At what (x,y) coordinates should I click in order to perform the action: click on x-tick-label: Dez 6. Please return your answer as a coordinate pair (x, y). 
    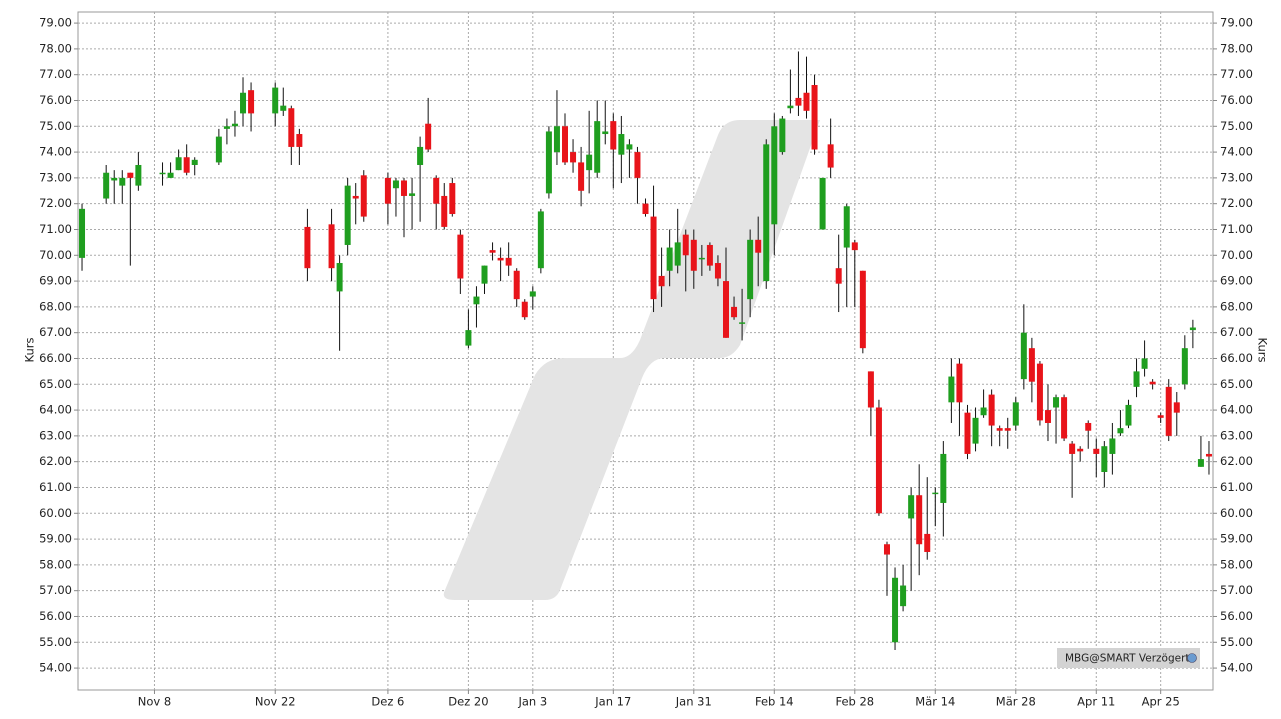
    Looking at the image, I should click on (387, 702).